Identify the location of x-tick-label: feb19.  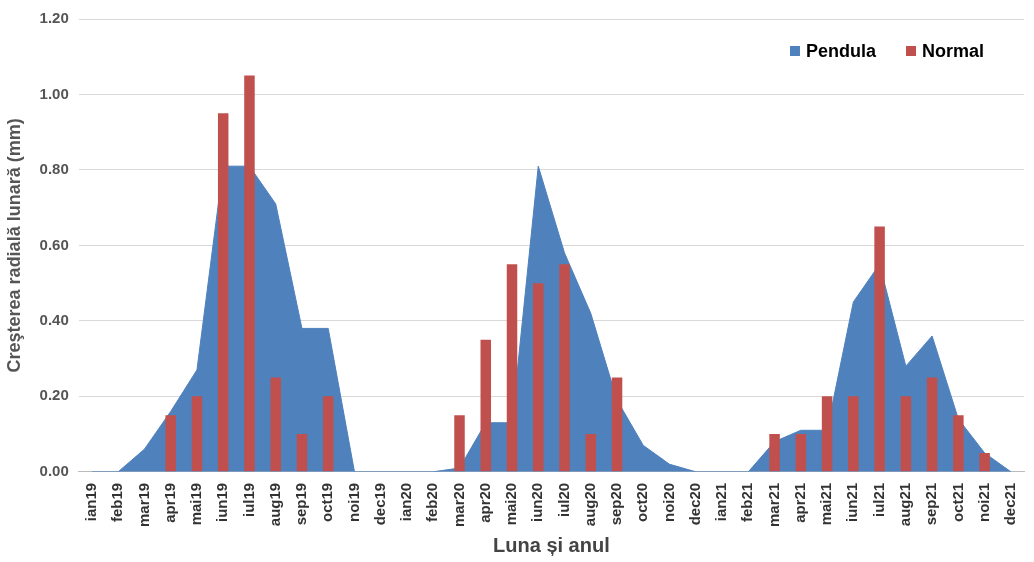
(117, 502).